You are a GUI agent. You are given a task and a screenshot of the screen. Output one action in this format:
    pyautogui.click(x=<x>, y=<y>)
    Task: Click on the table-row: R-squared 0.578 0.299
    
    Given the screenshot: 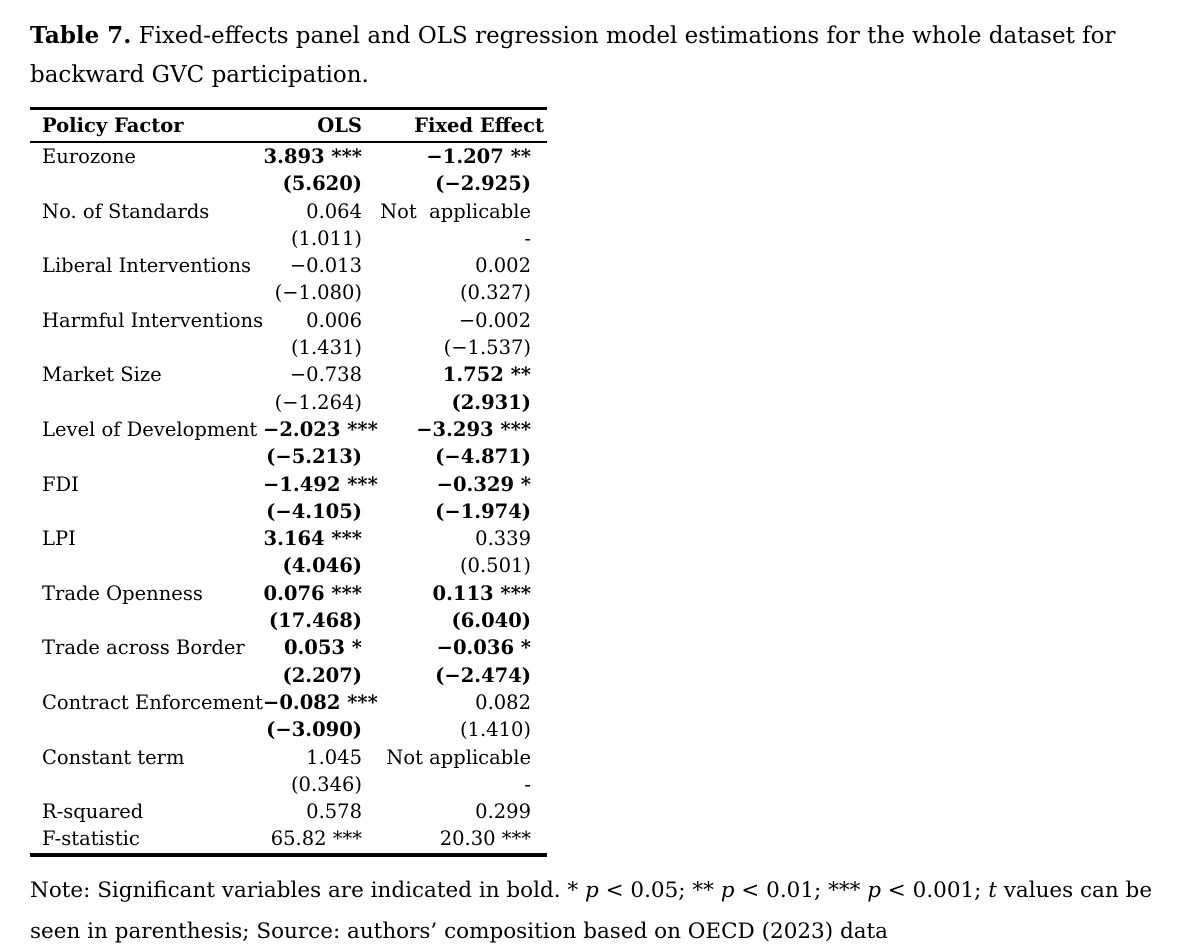 What is the action you would take?
    pyautogui.click(x=288, y=811)
    